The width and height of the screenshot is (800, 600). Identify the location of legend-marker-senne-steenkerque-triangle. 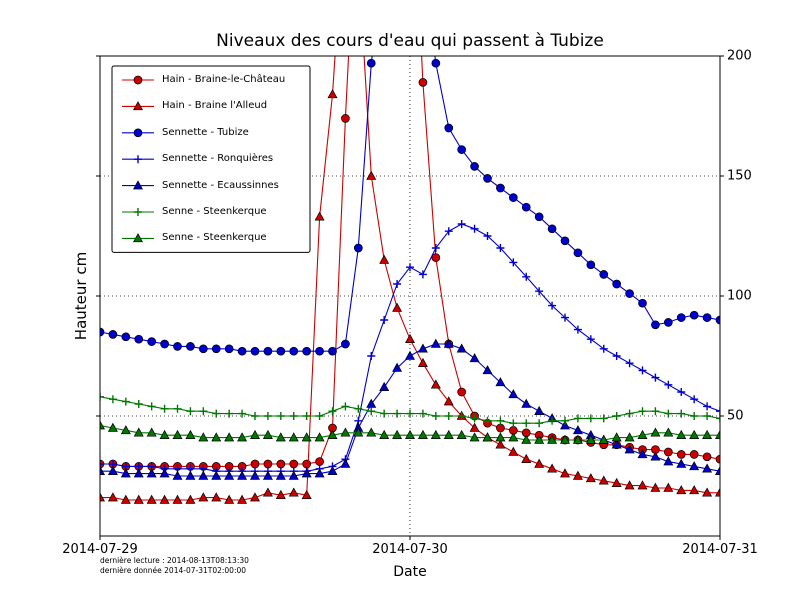
(138, 238).